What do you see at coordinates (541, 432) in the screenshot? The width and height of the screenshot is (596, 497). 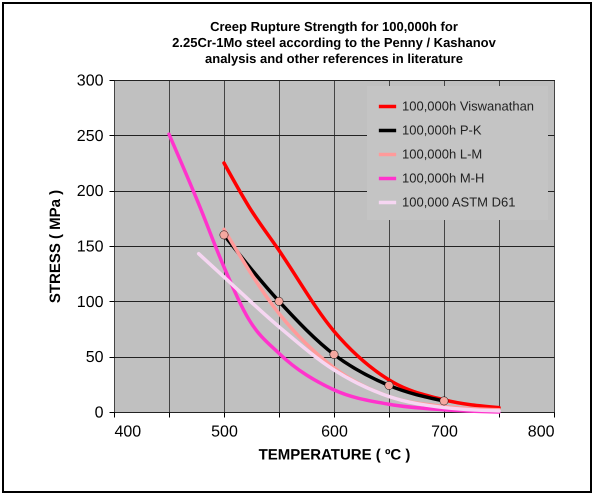 I see `x-tick-label: 800` at bounding box center [541, 432].